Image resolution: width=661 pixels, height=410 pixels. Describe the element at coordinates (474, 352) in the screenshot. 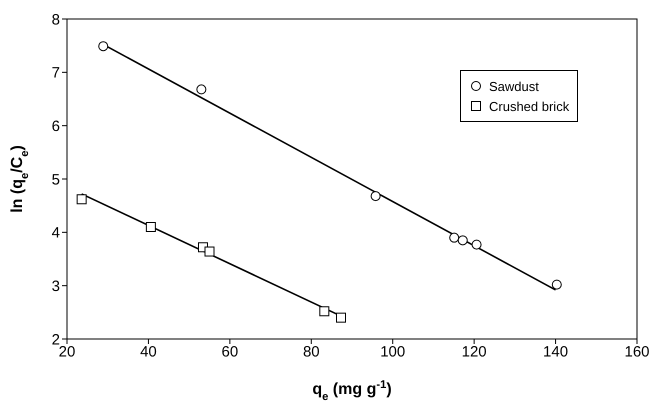

I see `x-tick-label: 120` at that location.